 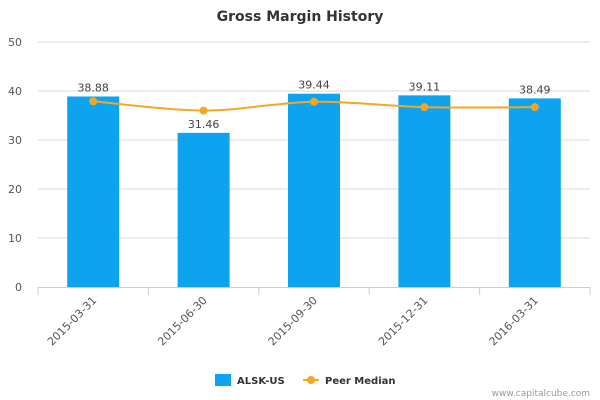 What do you see at coordinates (15, 189) in the screenshot?
I see `y-tick-label: 20` at bounding box center [15, 189].